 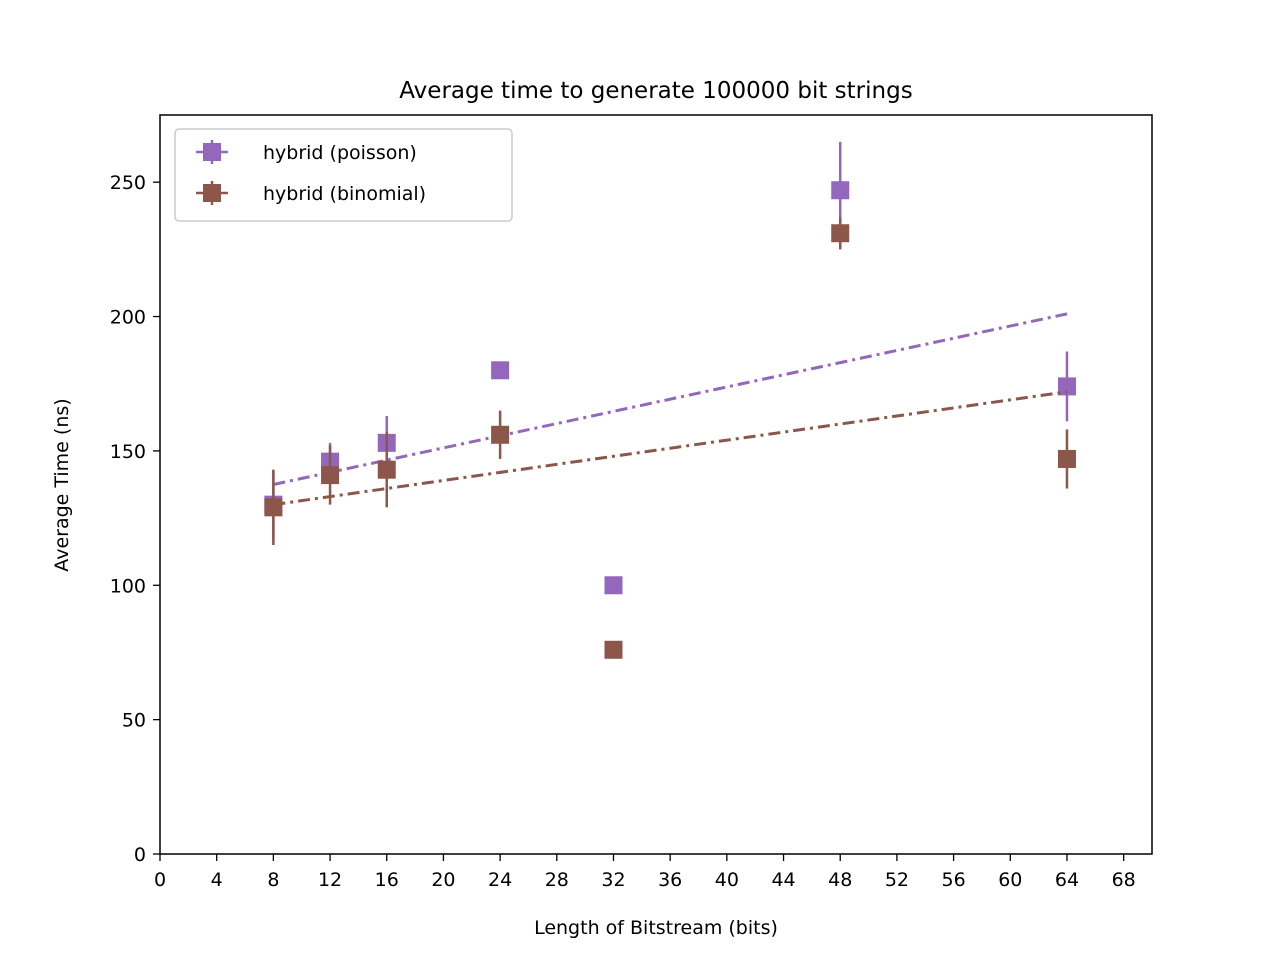 What do you see at coordinates (387, 880) in the screenshot?
I see `x-tick-label: 16` at bounding box center [387, 880].